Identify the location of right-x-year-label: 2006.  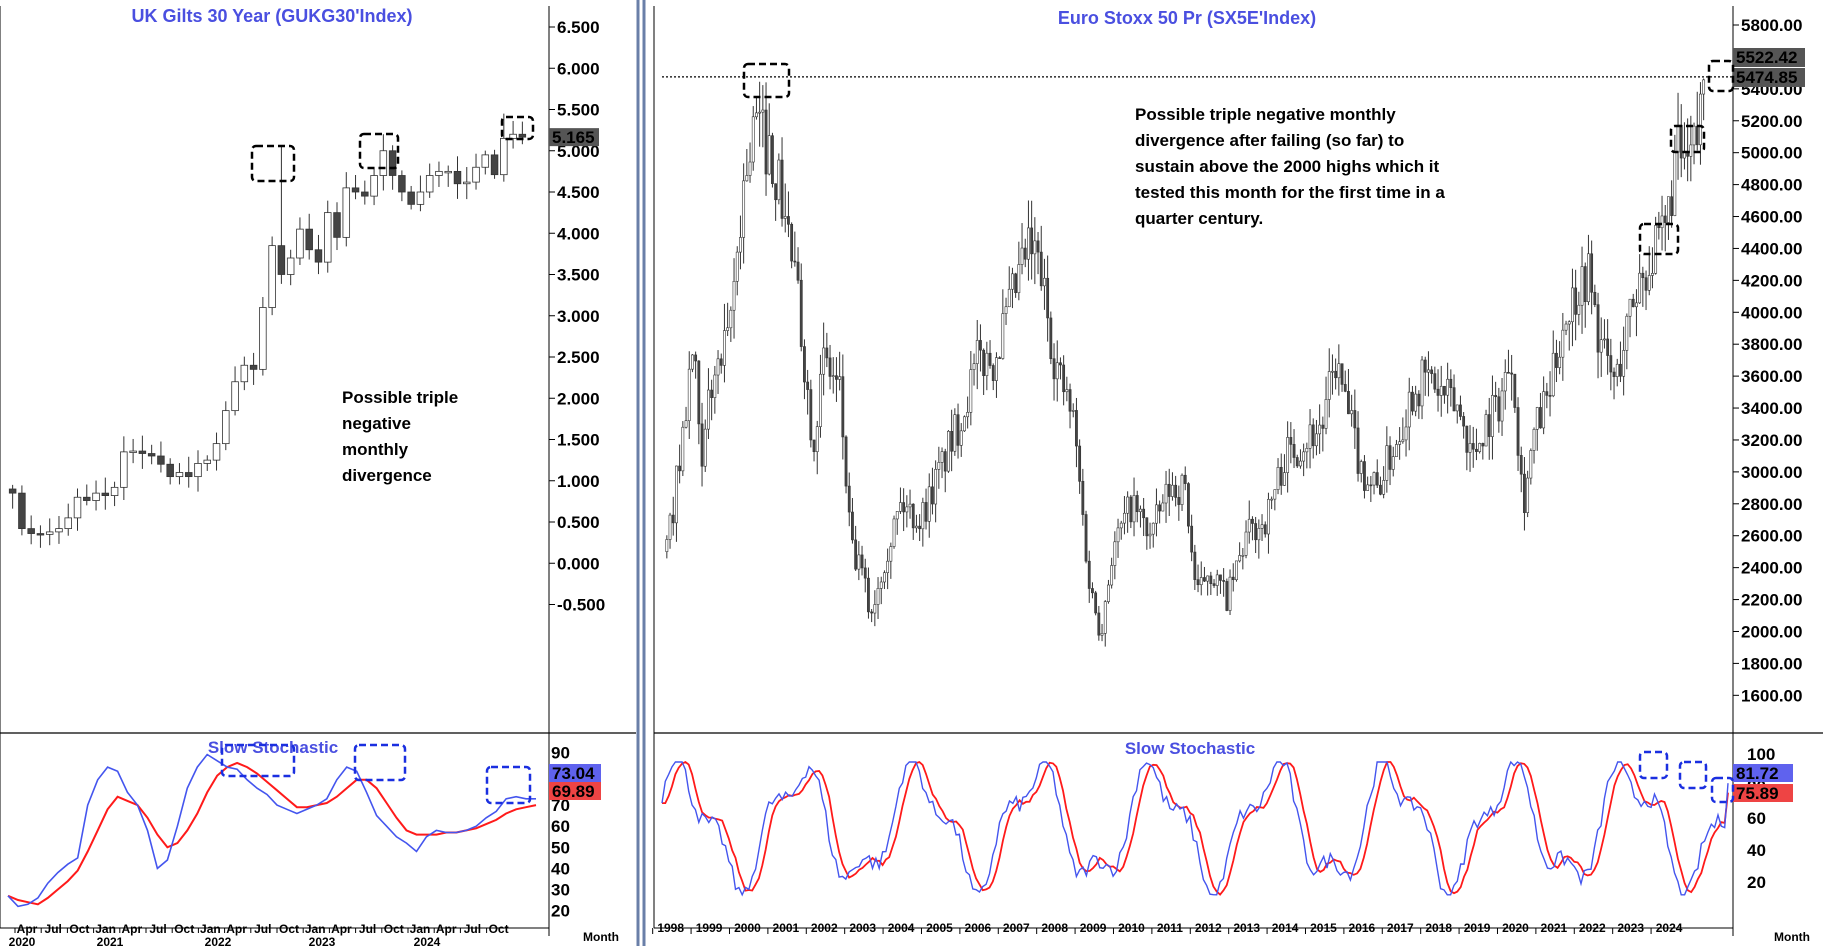
(978, 928).